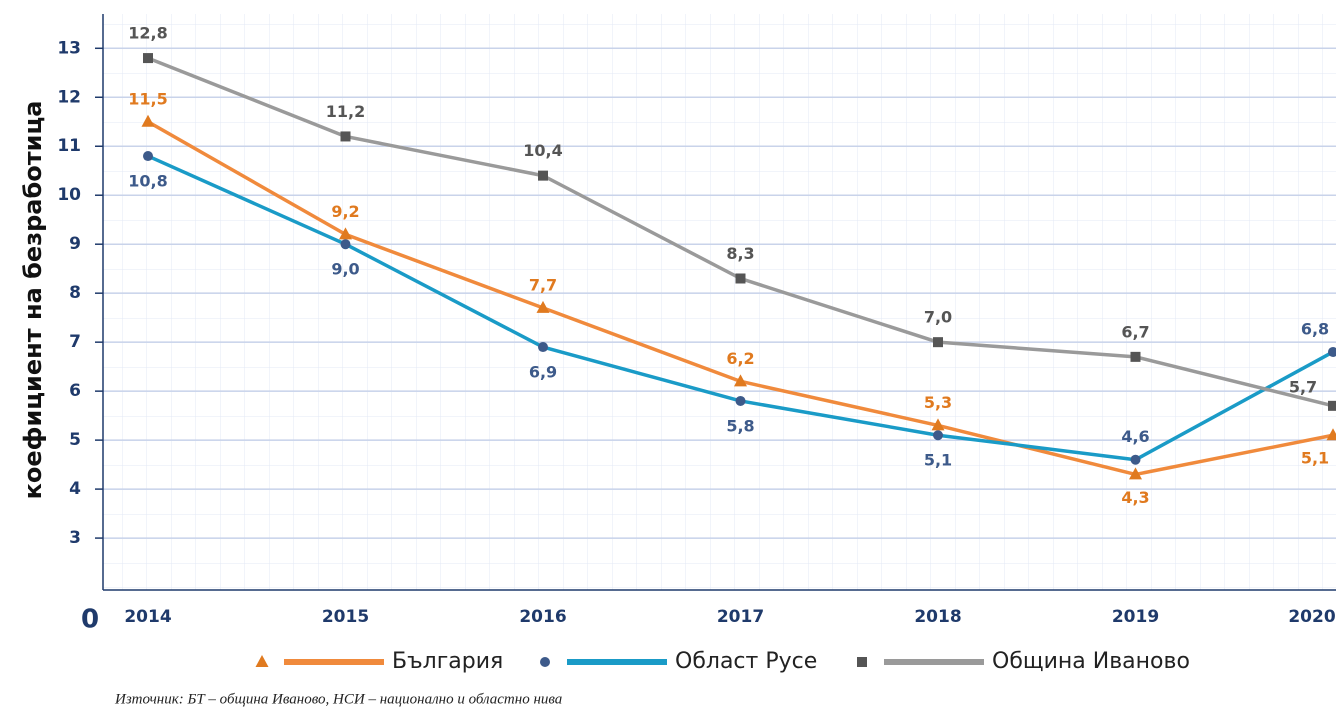 The width and height of the screenshot is (1336, 709). I want to click on value-label: 9,0, so click(345, 269).